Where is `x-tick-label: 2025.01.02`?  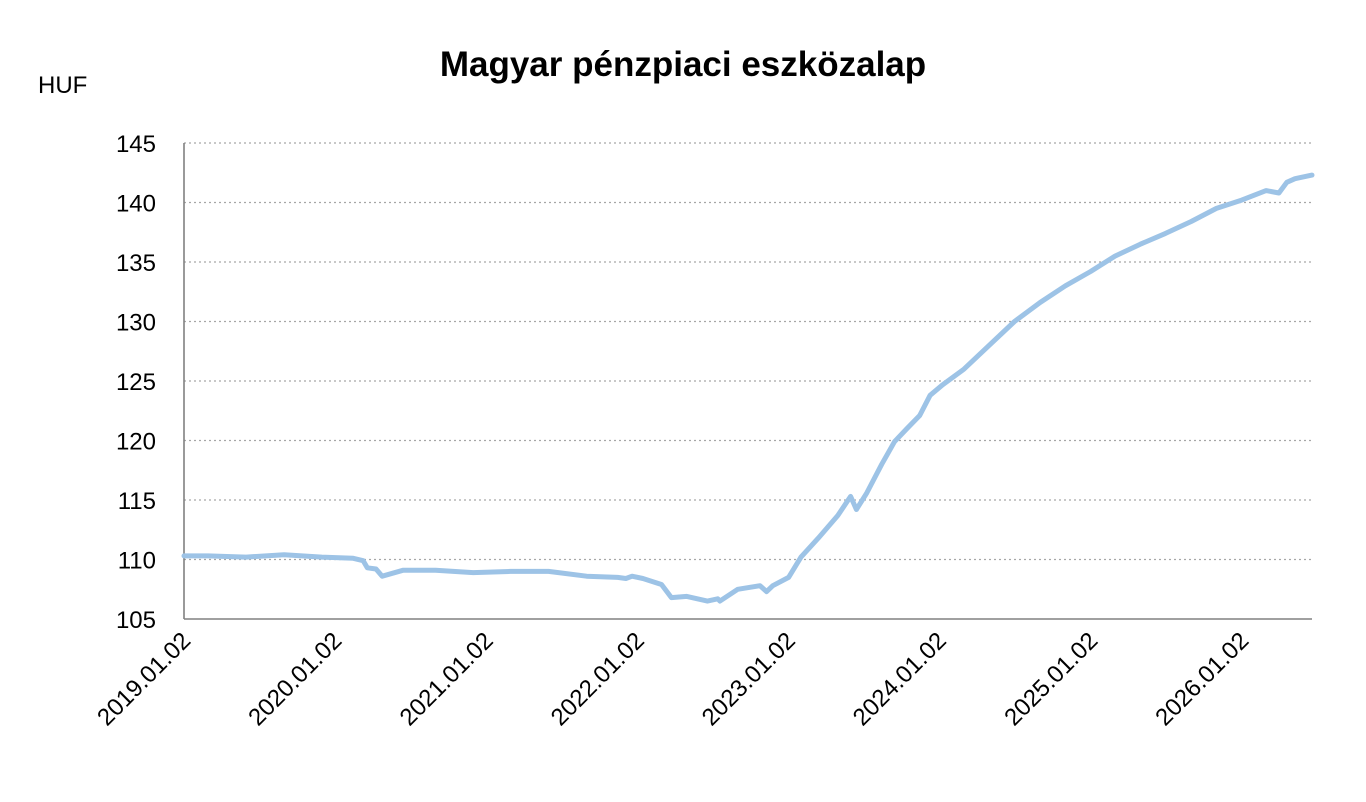 x-tick-label: 2025.01.02 is located at coordinates (1051, 679).